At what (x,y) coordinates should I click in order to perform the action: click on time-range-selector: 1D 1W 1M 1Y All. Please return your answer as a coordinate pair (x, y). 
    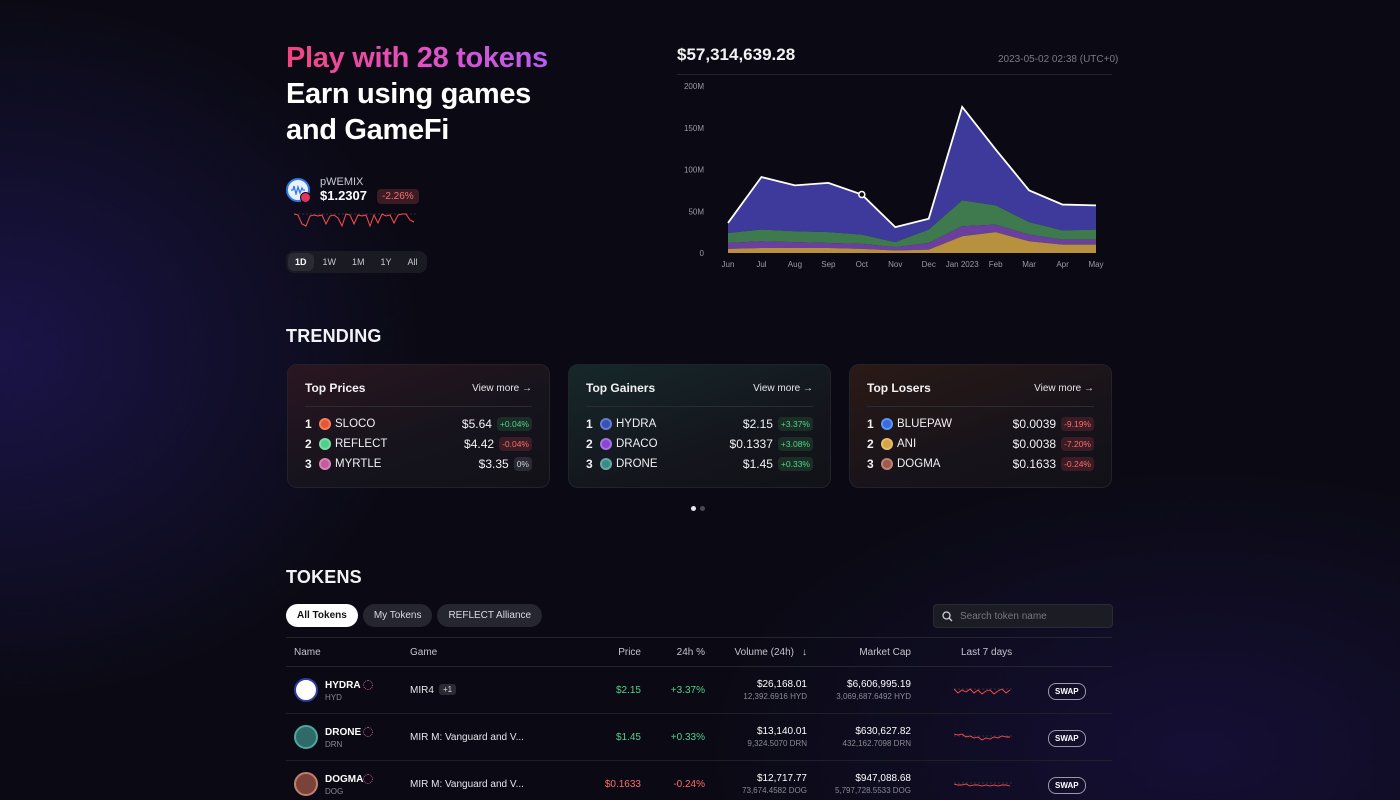
    Looking at the image, I should click on (356, 262).